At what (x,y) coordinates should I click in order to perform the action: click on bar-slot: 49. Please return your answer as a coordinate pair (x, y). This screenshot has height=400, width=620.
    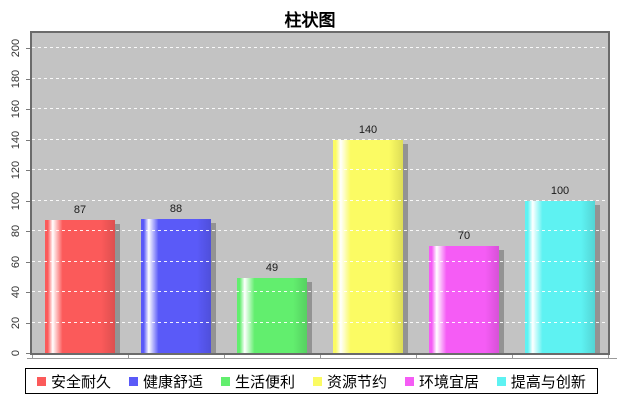
    Looking at the image, I should click on (272, 193).